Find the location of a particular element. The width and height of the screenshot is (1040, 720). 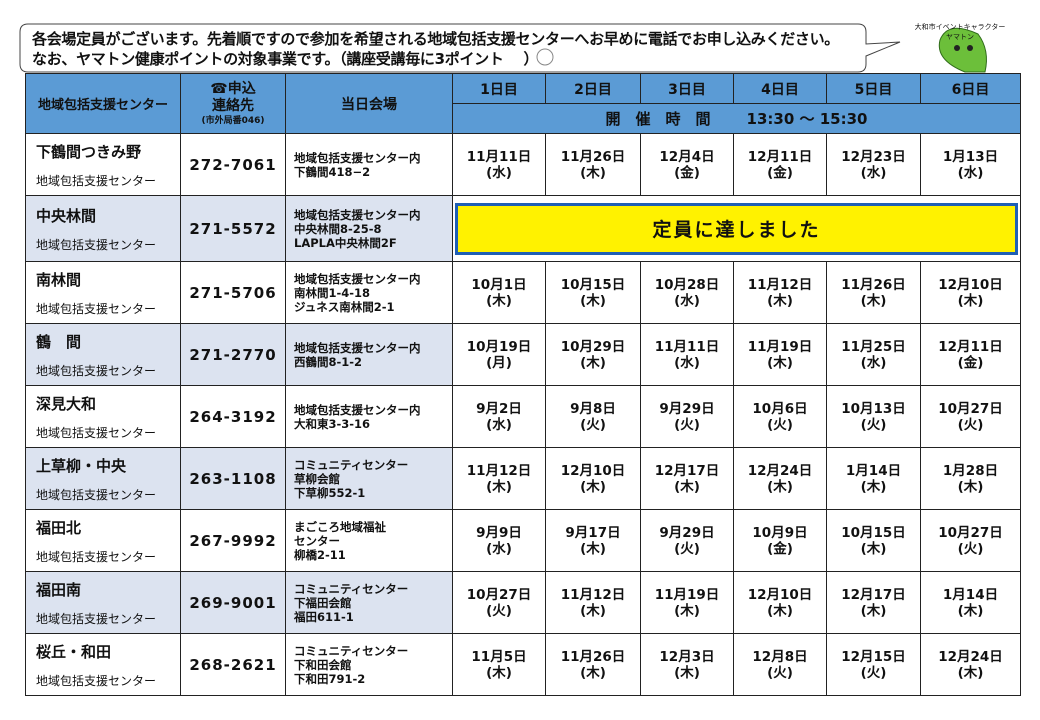

date: 1月13日 is located at coordinates (970, 156).